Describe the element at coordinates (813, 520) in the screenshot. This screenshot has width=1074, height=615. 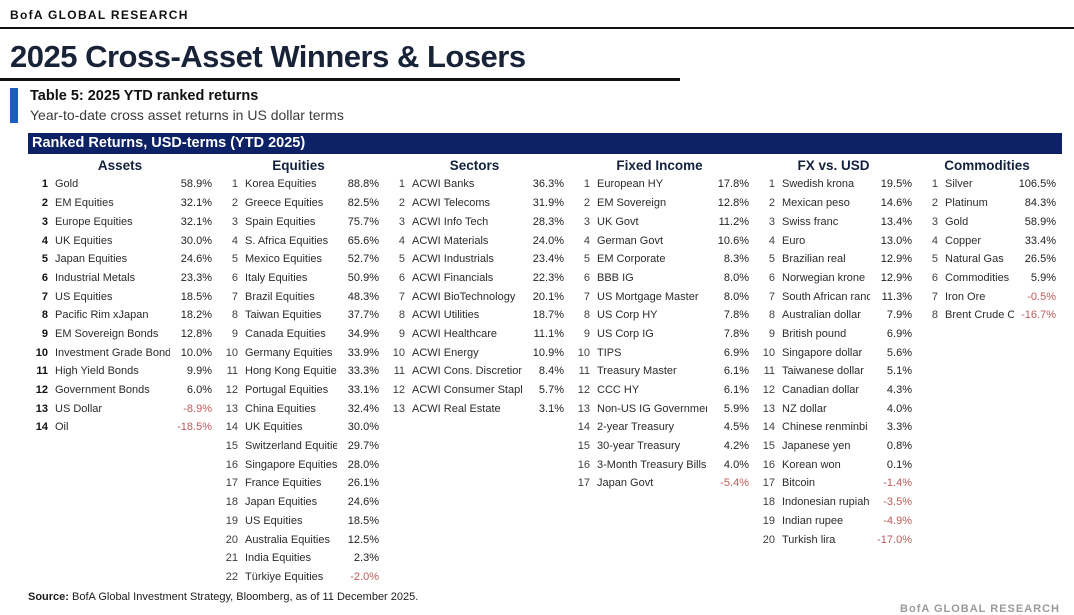
I see `row-asset-name: Indian rupee` at that location.